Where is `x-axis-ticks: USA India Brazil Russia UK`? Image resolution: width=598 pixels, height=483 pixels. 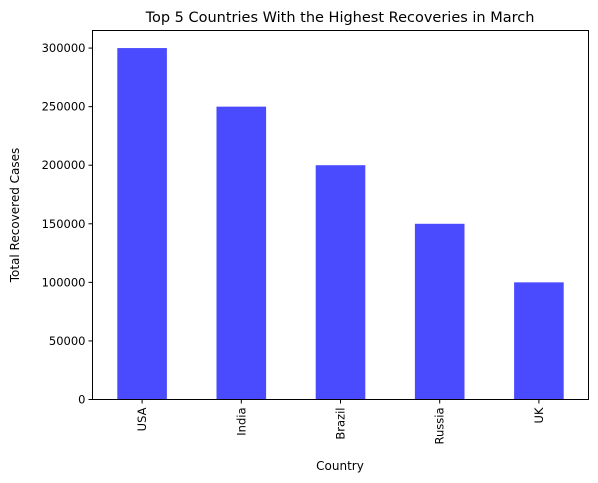
x-axis-ticks: USA India Brazil Russia UK is located at coordinates (340, 422).